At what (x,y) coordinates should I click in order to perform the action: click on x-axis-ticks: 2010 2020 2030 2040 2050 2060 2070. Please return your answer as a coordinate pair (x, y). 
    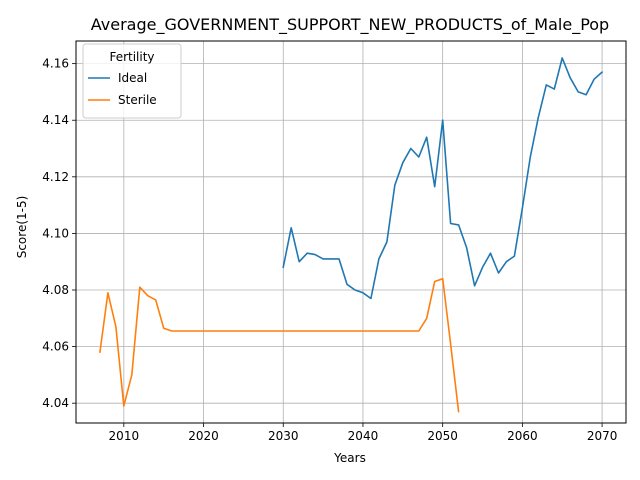
    Looking at the image, I should click on (363, 433).